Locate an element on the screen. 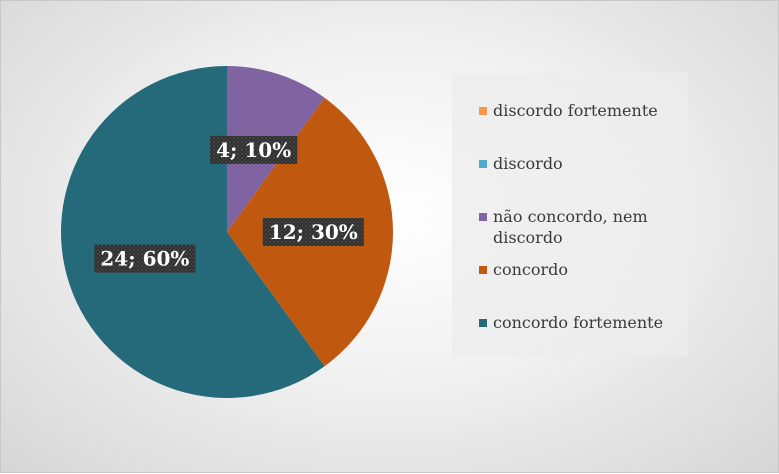 The image size is (779, 474). legend-label: discordo fortemente is located at coordinates (575, 110).